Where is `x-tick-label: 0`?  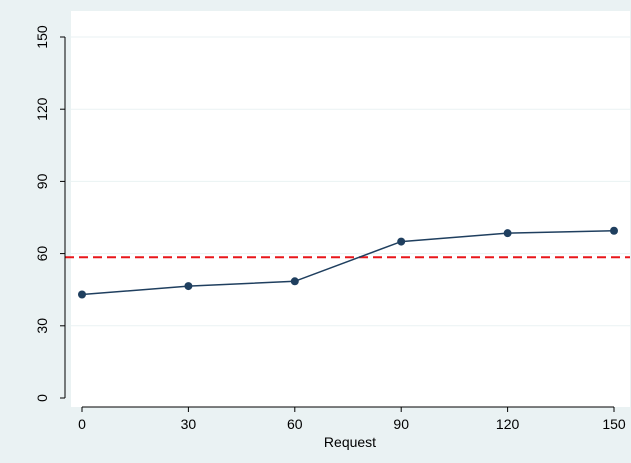 x-tick-label: 0 is located at coordinates (82, 424).